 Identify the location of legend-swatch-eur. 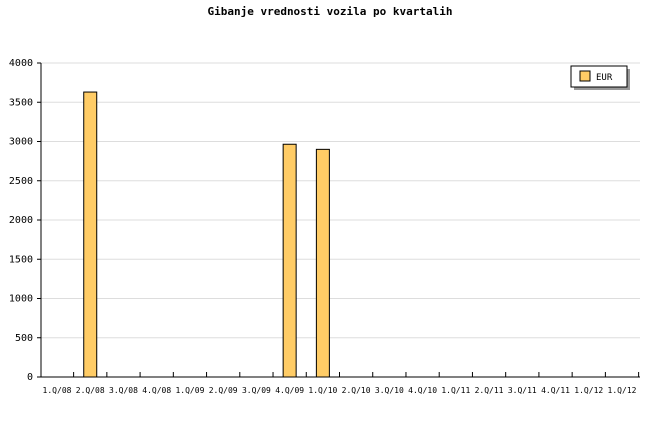
(585, 76).